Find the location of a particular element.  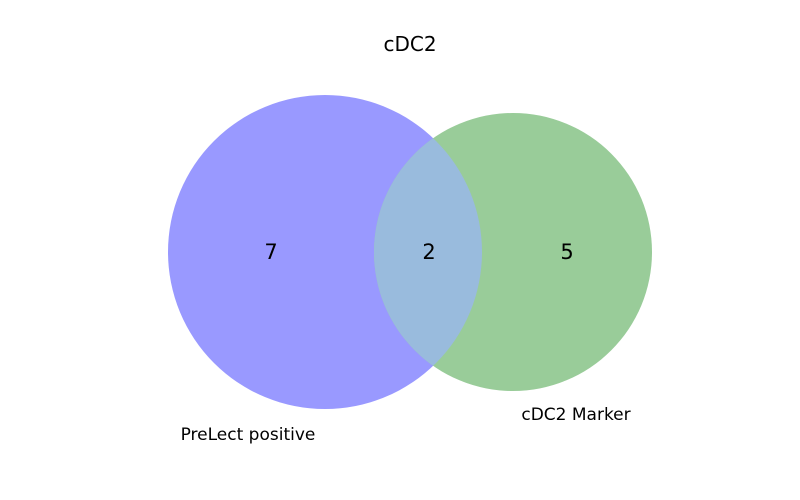

intersection-count: 2 is located at coordinates (428, 252).